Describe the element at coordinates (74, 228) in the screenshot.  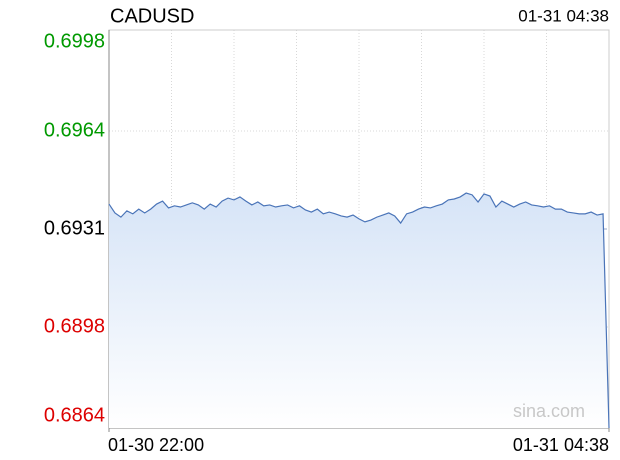
I see `y-tick-label: 0.6931` at that location.